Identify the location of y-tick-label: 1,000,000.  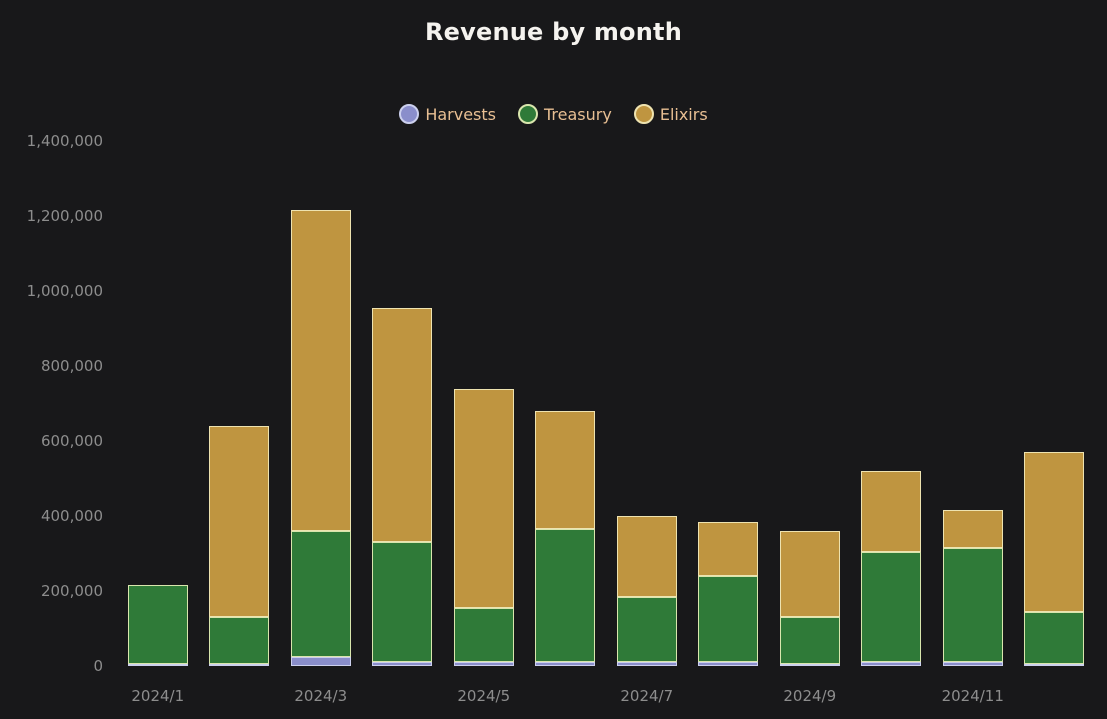
(64, 291).